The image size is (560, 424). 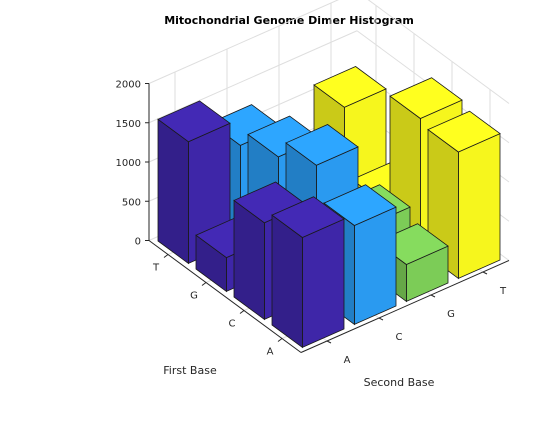 What do you see at coordinates (190, 370) in the screenshot?
I see `y-axis-label: First Base` at bounding box center [190, 370].